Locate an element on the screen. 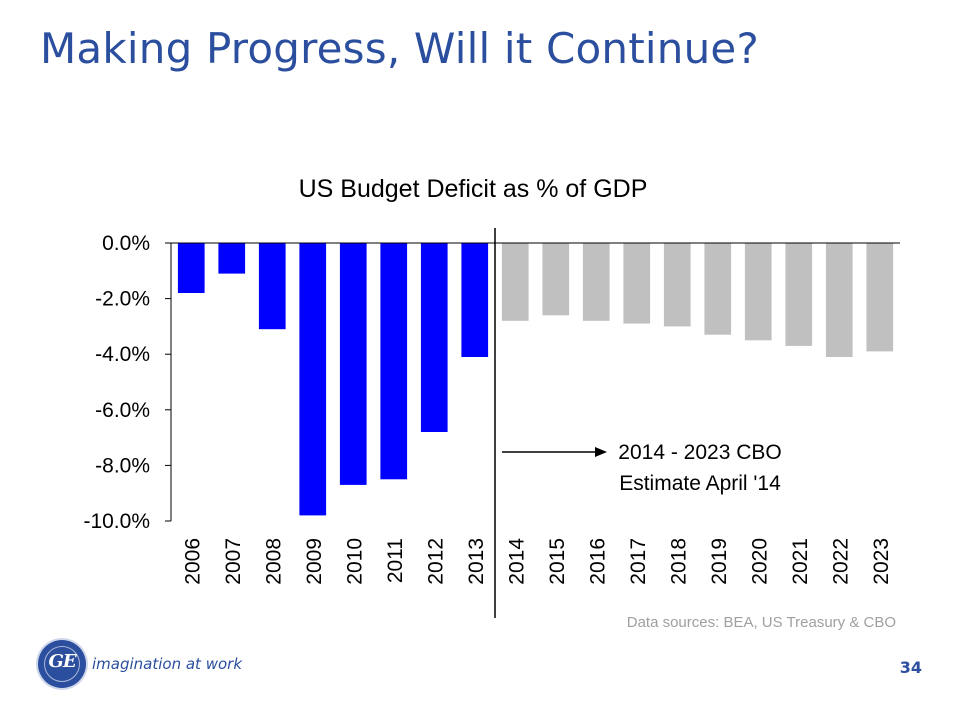 The image size is (960, 720). y-tick-label: -10.0% is located at coordinates (116, 521).